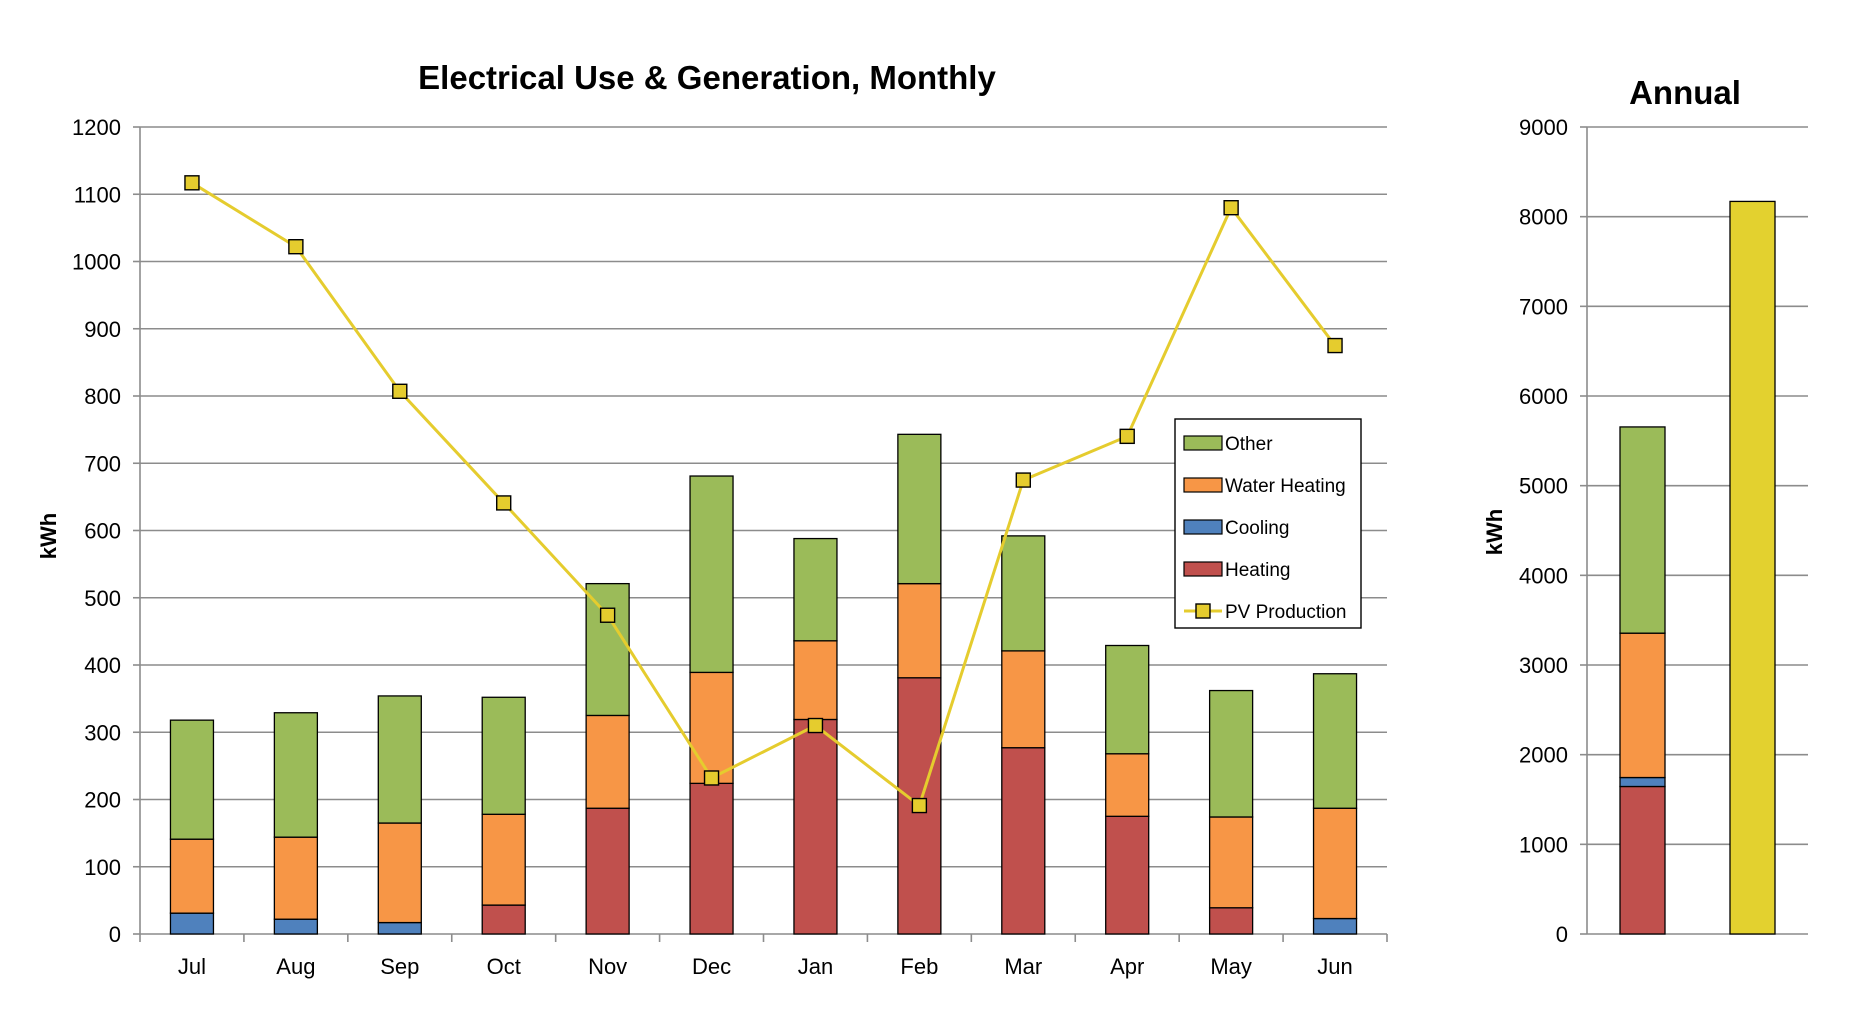 This screenshot has height=1020, width=1875. What do you see at coordinates (102, 732) in the screenshot?
I see `y-tick-label: 300` at bounding box center [102, 732].